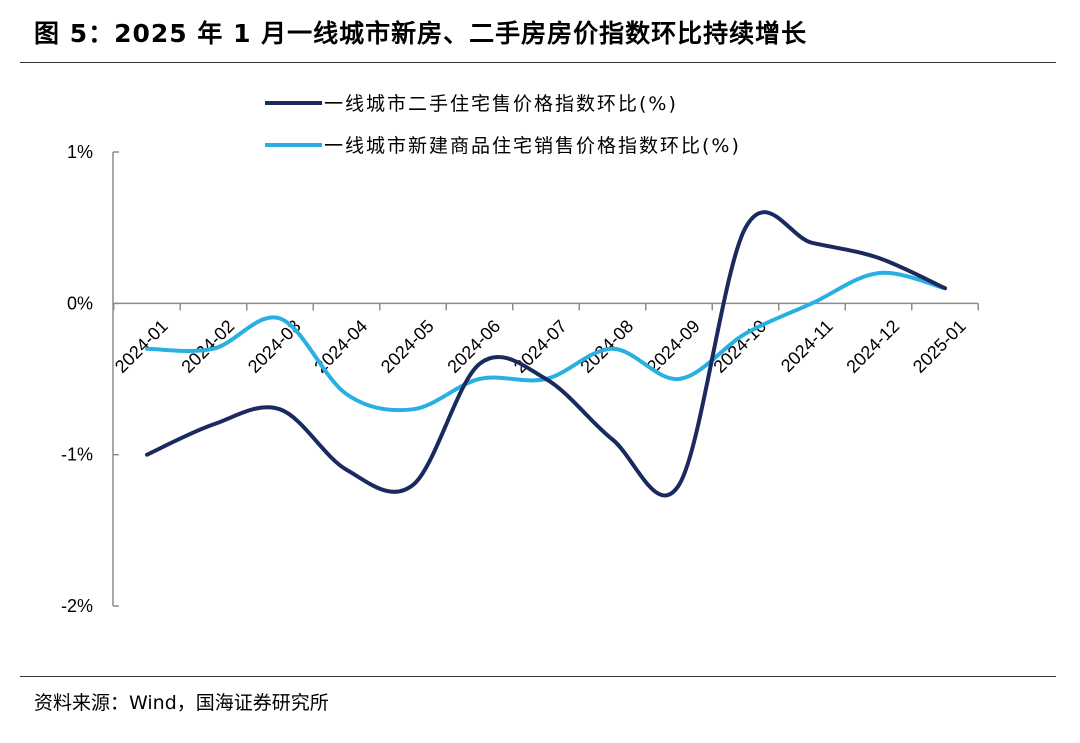  Describe the element at coordinates (503, 125) in the screenshot. I see `chart-legend: 一线城市二手住宅售价格指数环比(%) 一线城市新建商品住宅销售价格指数环比(%)` at that location.